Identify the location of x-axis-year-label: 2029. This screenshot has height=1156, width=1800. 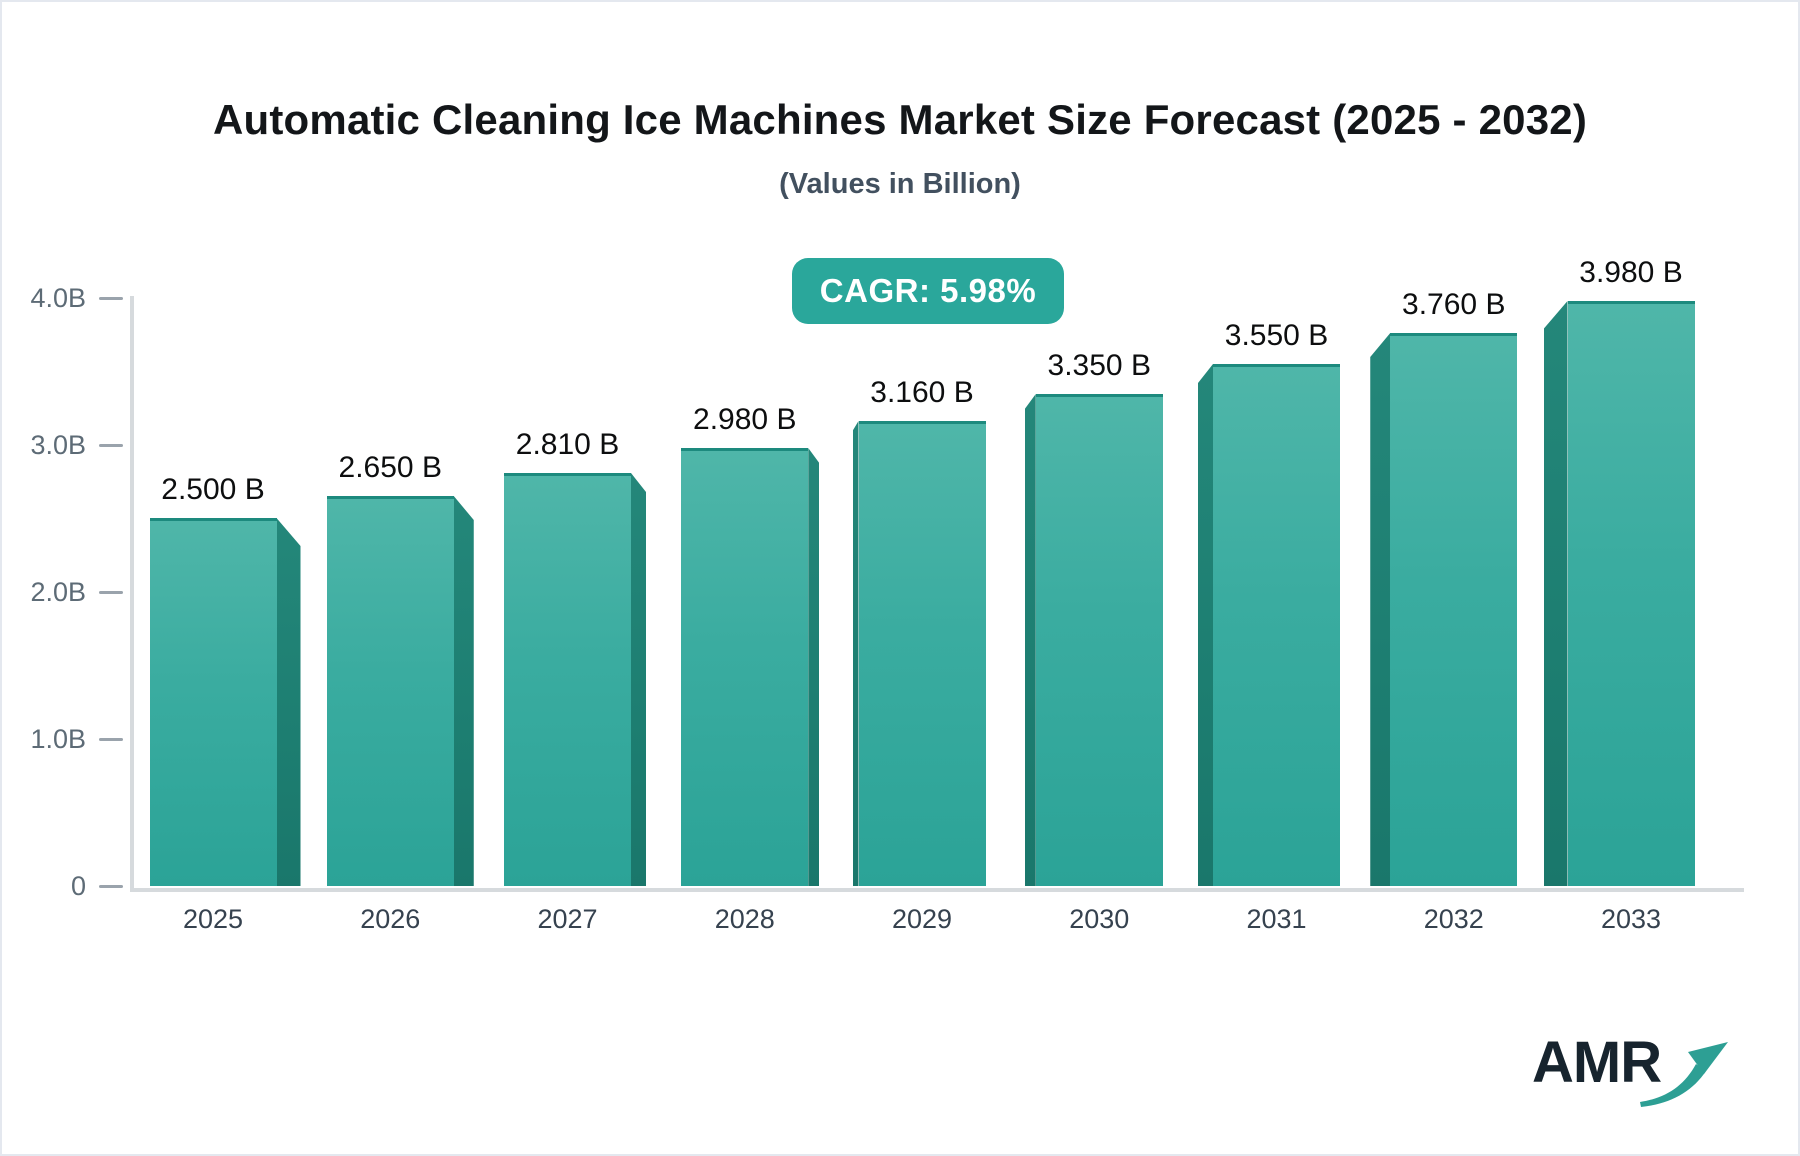
(922, 919).